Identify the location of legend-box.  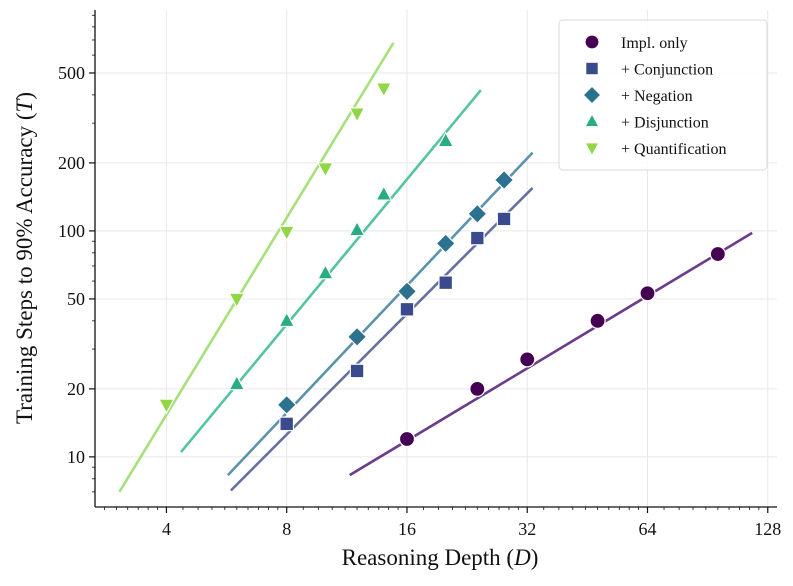
(663, 95).